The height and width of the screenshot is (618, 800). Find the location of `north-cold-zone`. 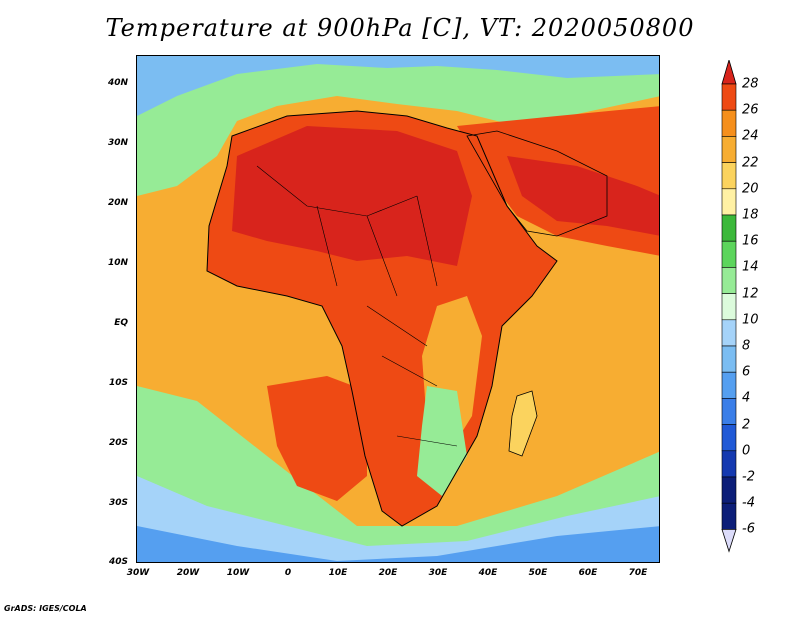

north-cold-zone is located at coordinates (398, 86).